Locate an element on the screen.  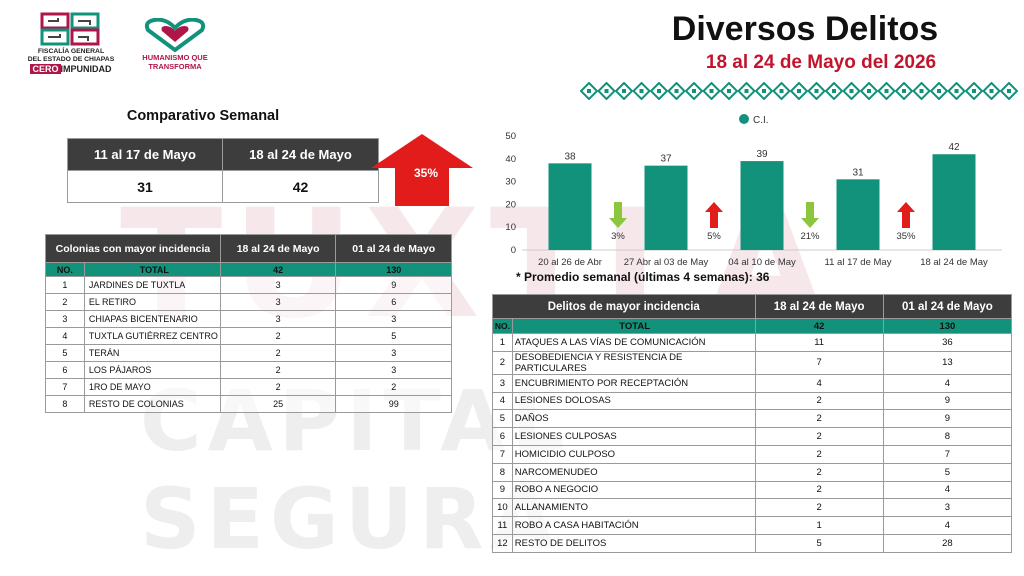
table-row: 5 DAÑOS 2 9 is located at coordinates (752, 419).